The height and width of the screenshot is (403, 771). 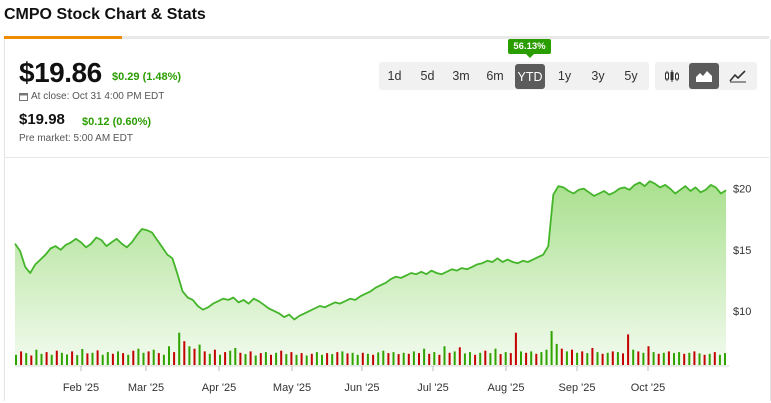 I want to click on candlestick-button, so click(x=672, y=76).